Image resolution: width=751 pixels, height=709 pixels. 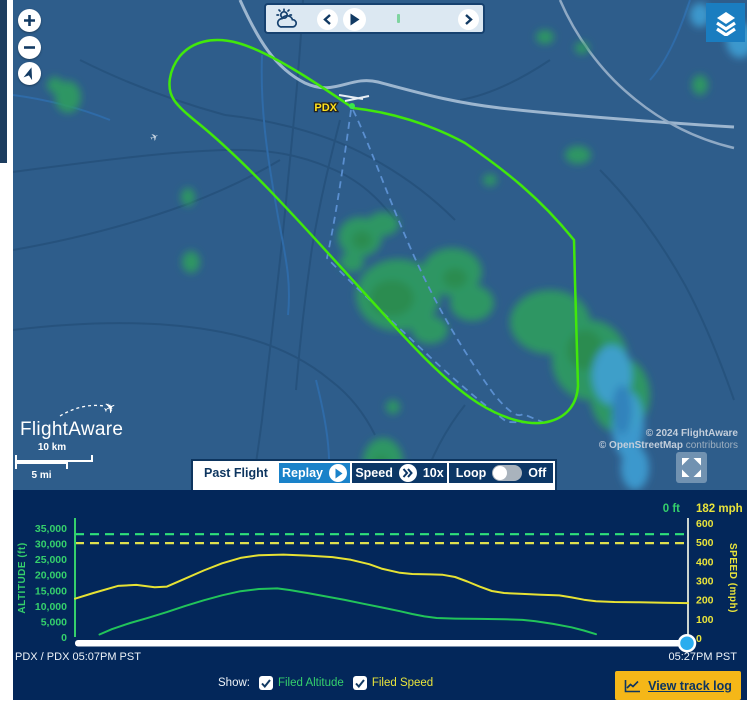 What do you see at coordinates (705, 620) in the screenshot?
I see `speed-tick-label: 100` at bounding box center [705, 620].